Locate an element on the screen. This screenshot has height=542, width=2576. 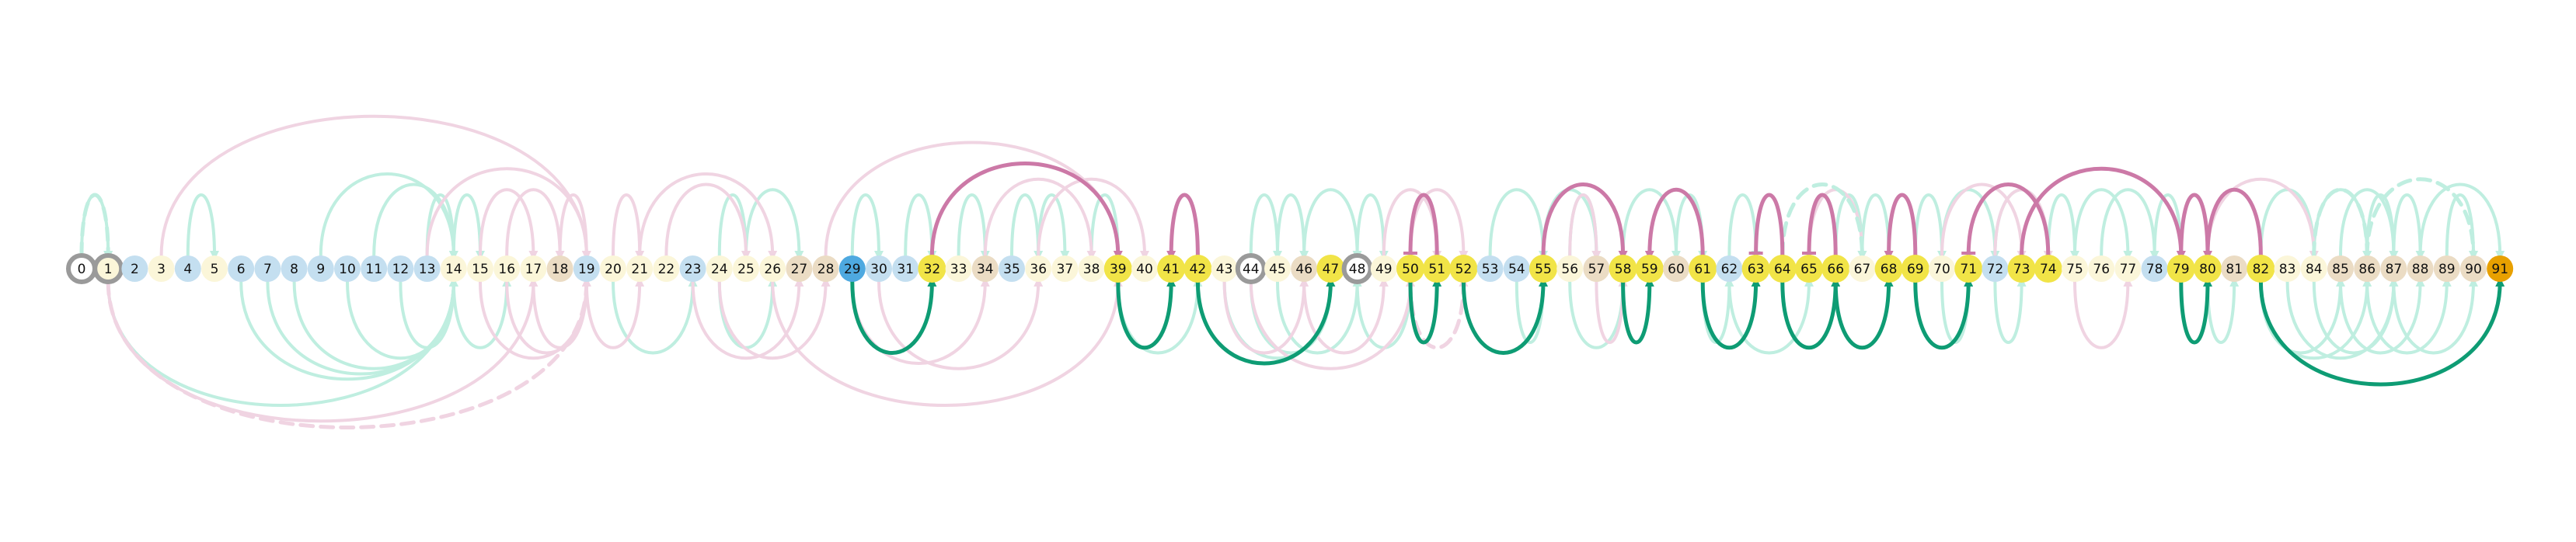
node-9-circle is located at coordinates (320, 268).